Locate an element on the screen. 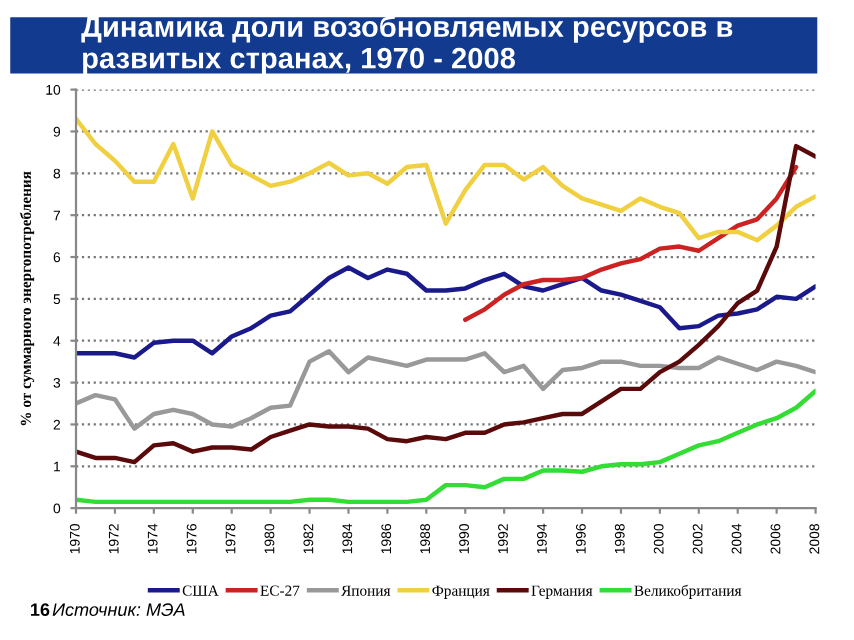 This screenshot has width=854, height=640. chart-title: Динамика доли возобновляемых ресурсов в развитых странах, 1970 - 2008 is located at coordinates (407, 45).